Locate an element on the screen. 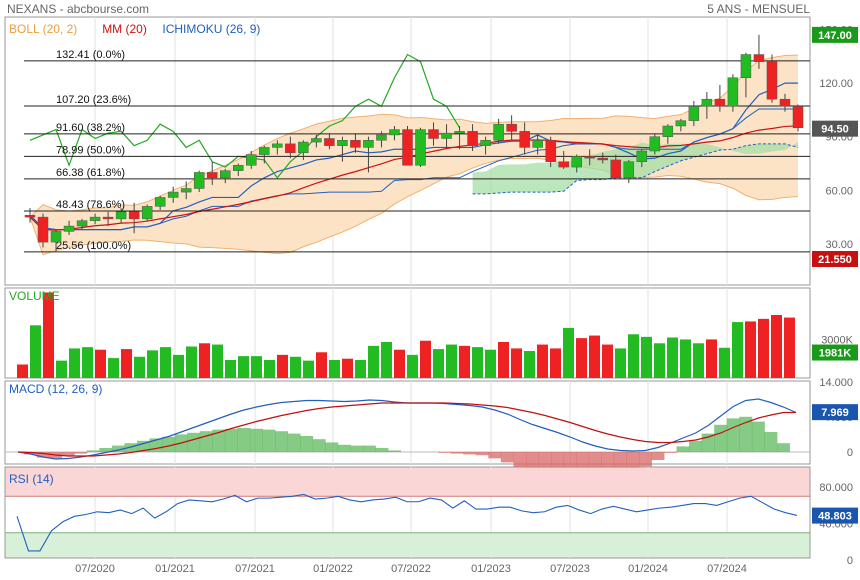 The image size is (860, 580). fibonacci-label: 66.38 (61.8%) is located at coordinates (90, 173).